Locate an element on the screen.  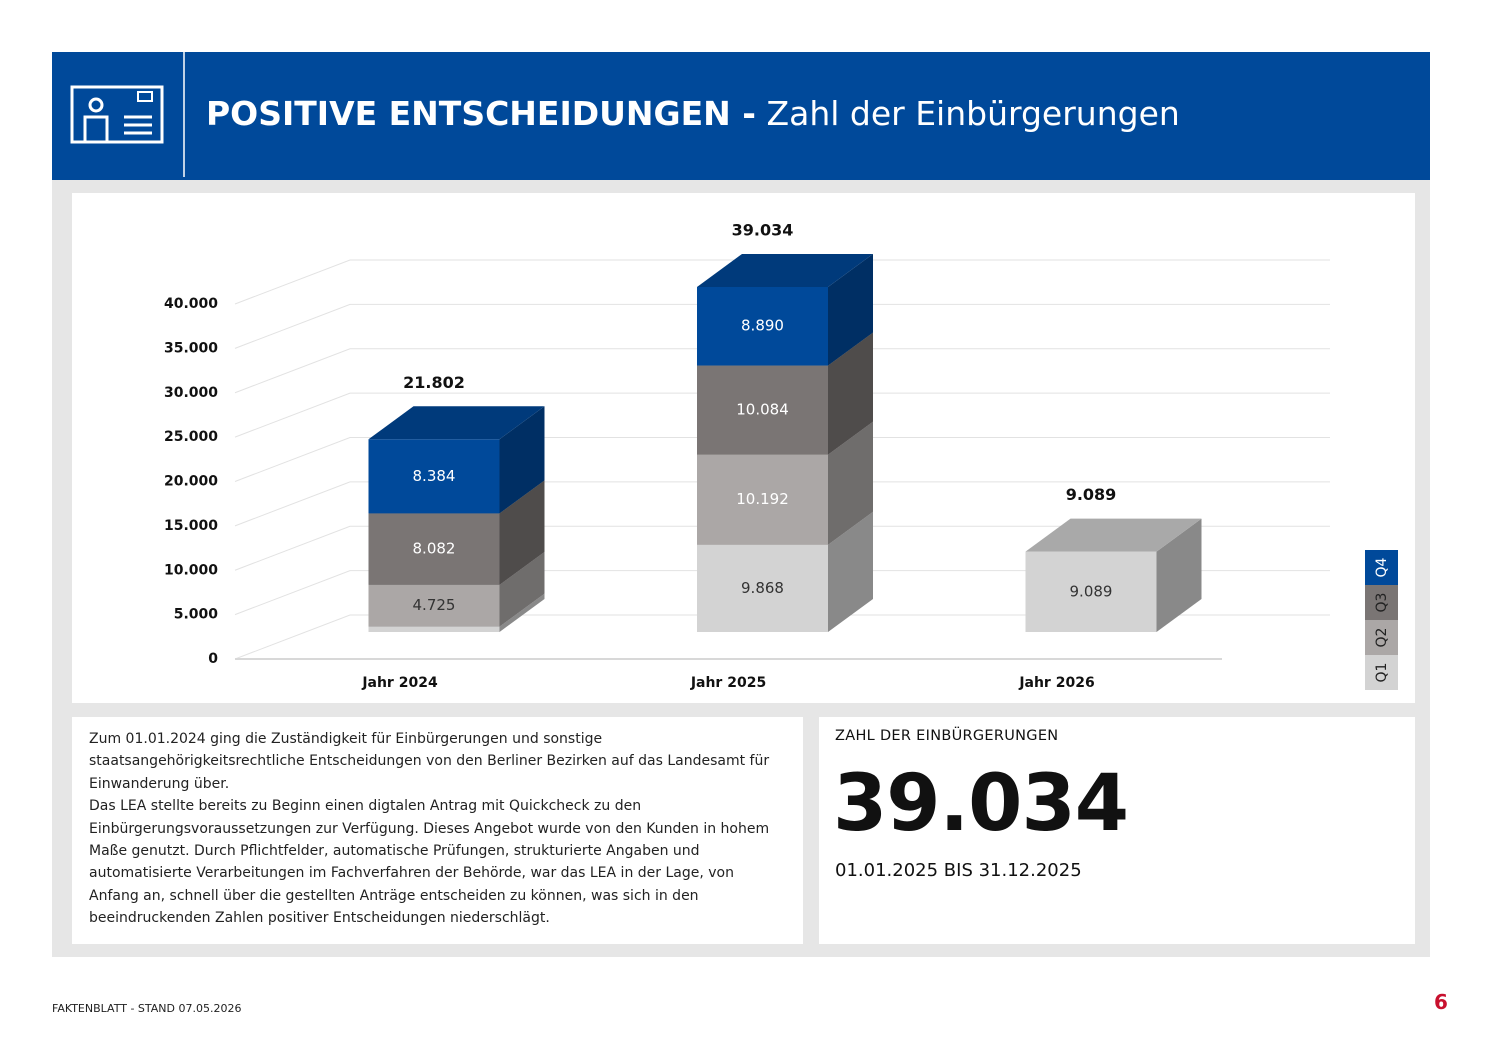
value-label: 9.868 is located at coordinates (762, 588).